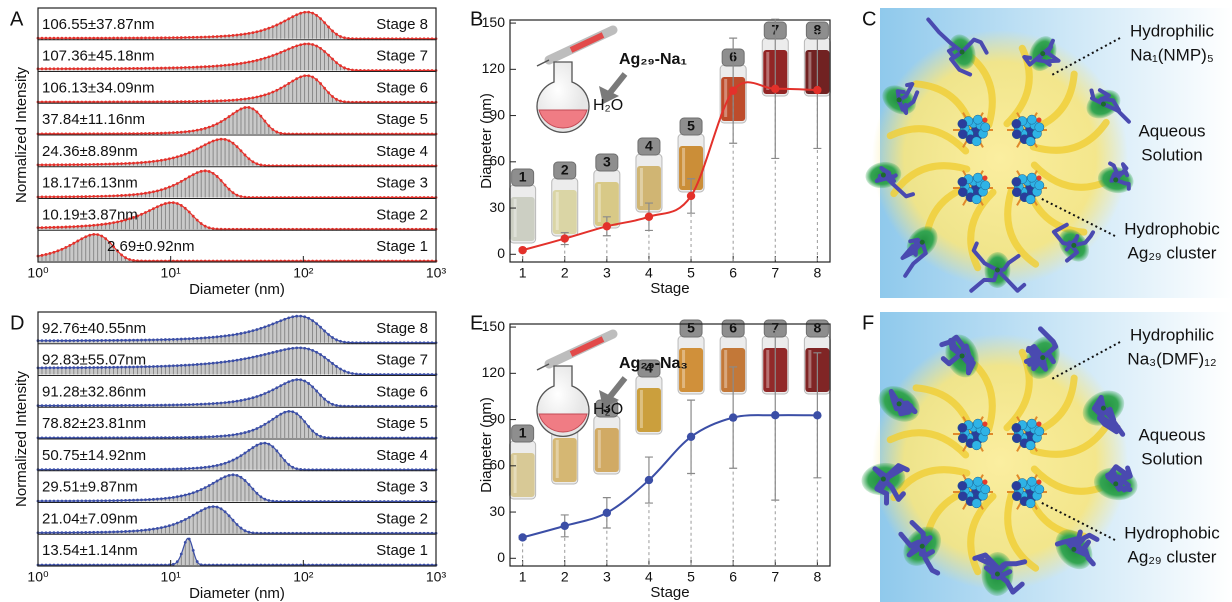 The width and height of the screenshot is (1232, 602). What do you see at coordinates (1077, 521) in the screenshot?
I see `leader-line` at bounding box center [1077, 521].